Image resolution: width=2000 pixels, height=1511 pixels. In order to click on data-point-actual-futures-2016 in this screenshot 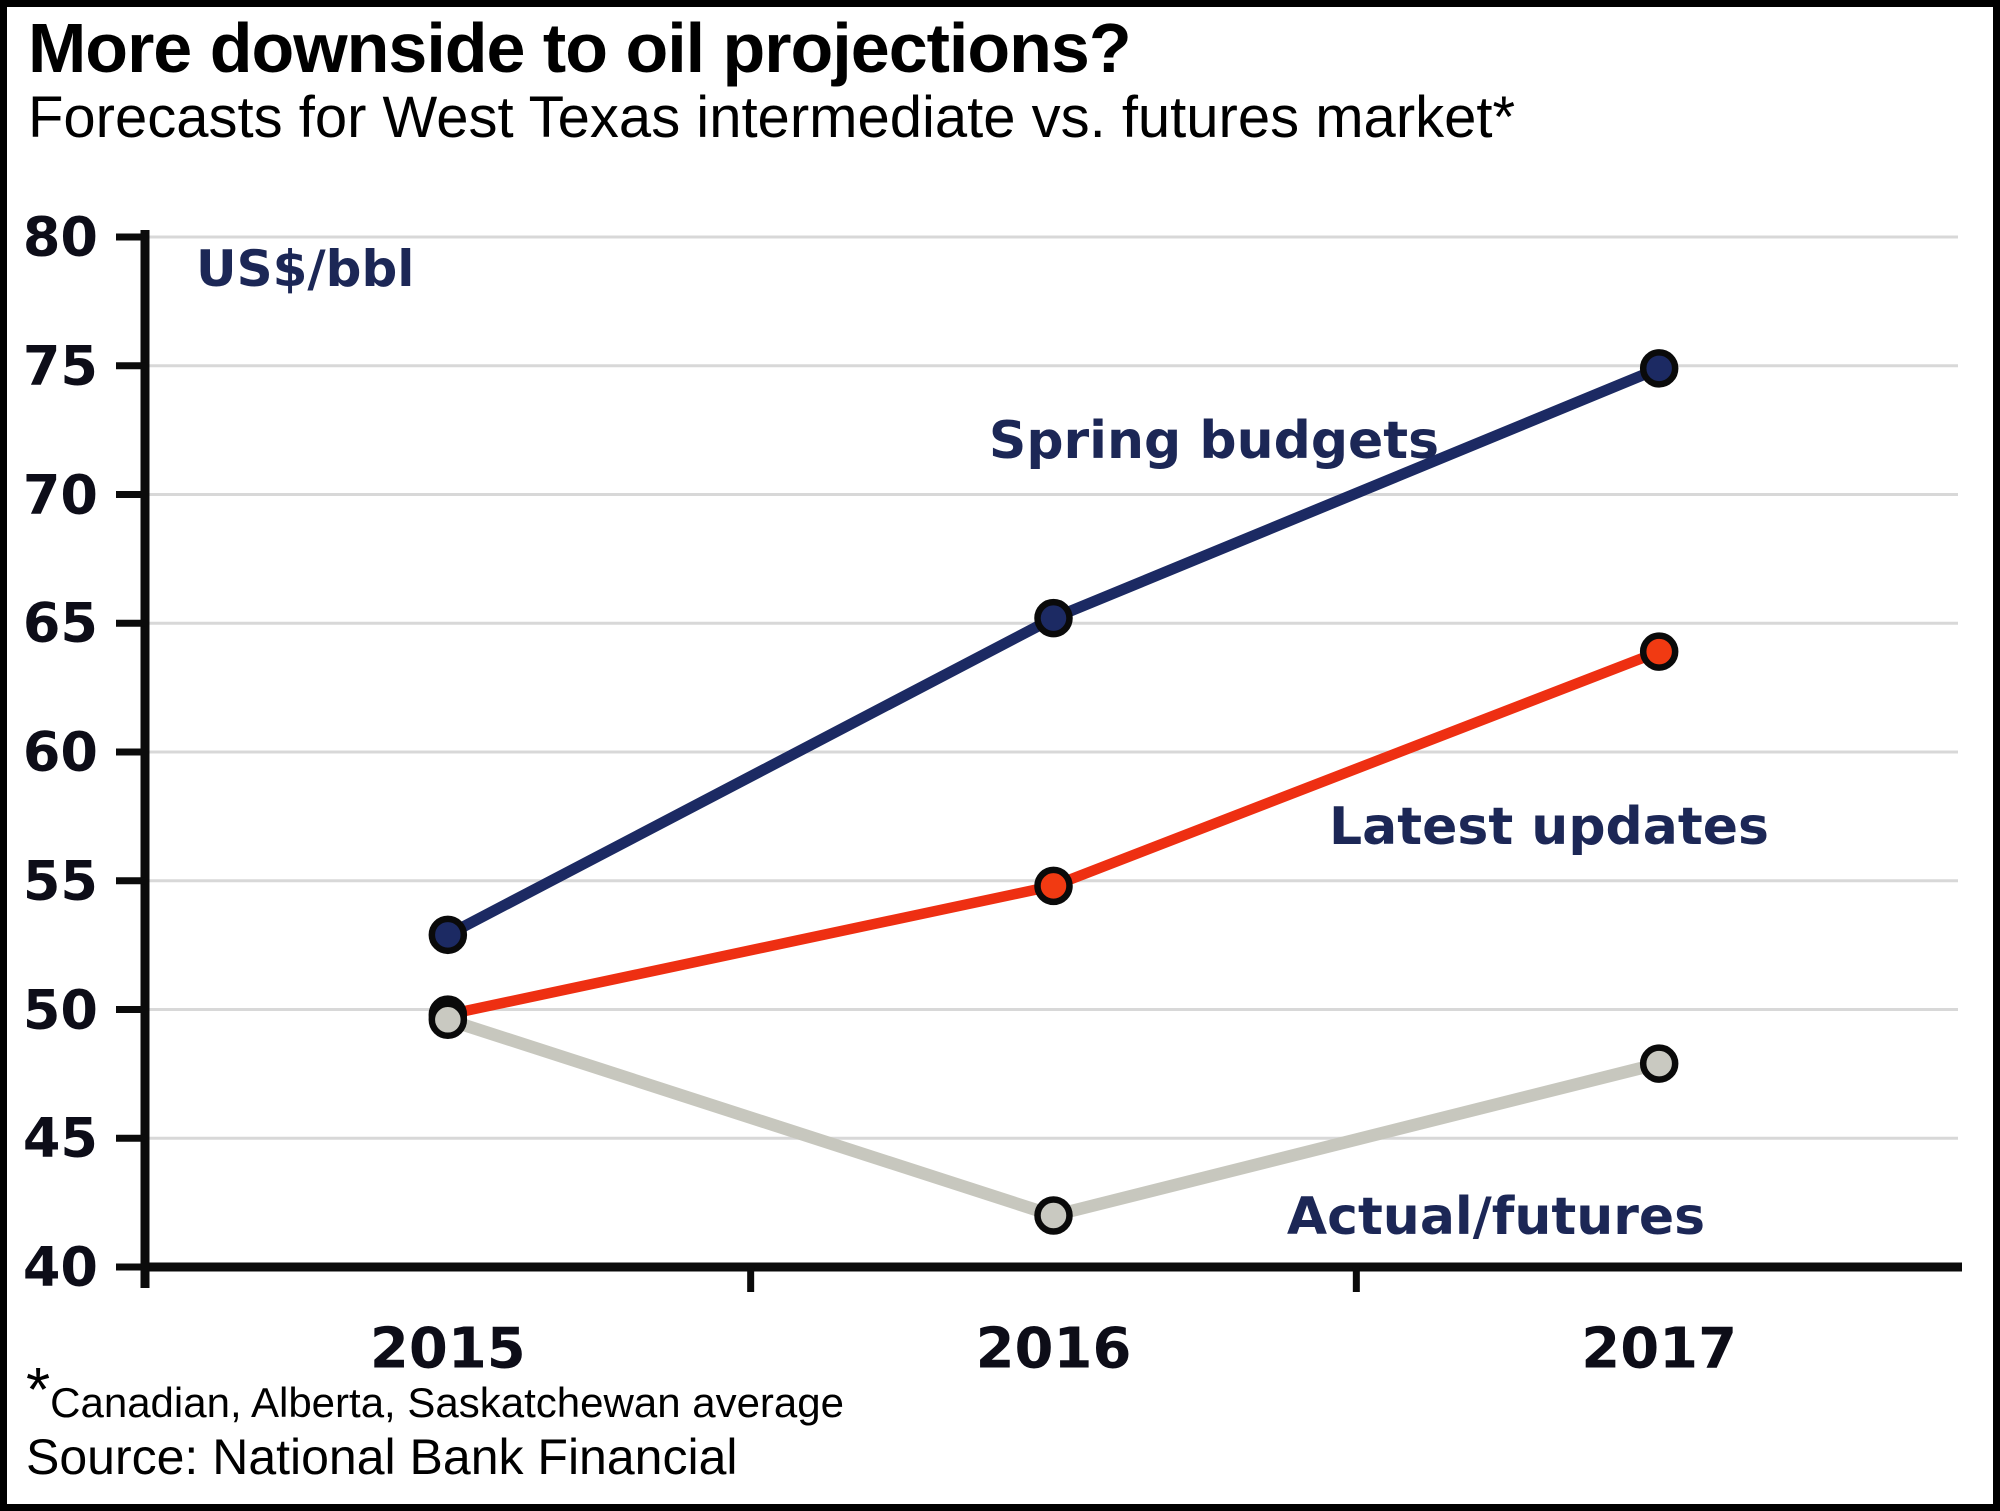, I will do `click(1053, 1215)`.